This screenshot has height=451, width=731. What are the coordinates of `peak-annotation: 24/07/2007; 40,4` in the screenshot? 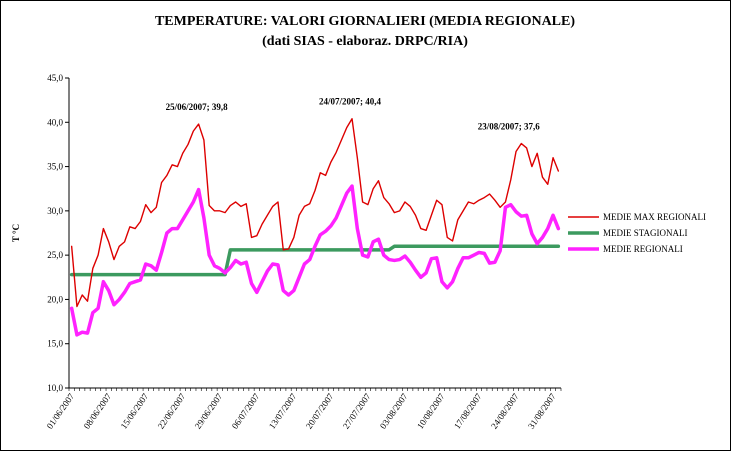 It's located at (350, 102).